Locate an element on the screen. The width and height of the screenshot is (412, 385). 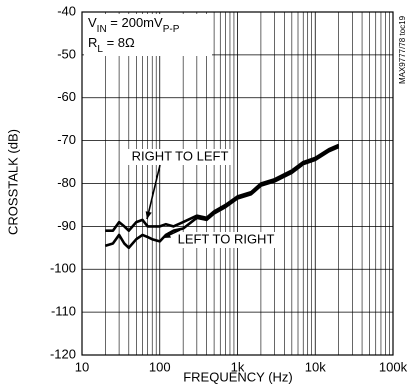
y-tick-label: -40 is located at coordinates (66, 10).